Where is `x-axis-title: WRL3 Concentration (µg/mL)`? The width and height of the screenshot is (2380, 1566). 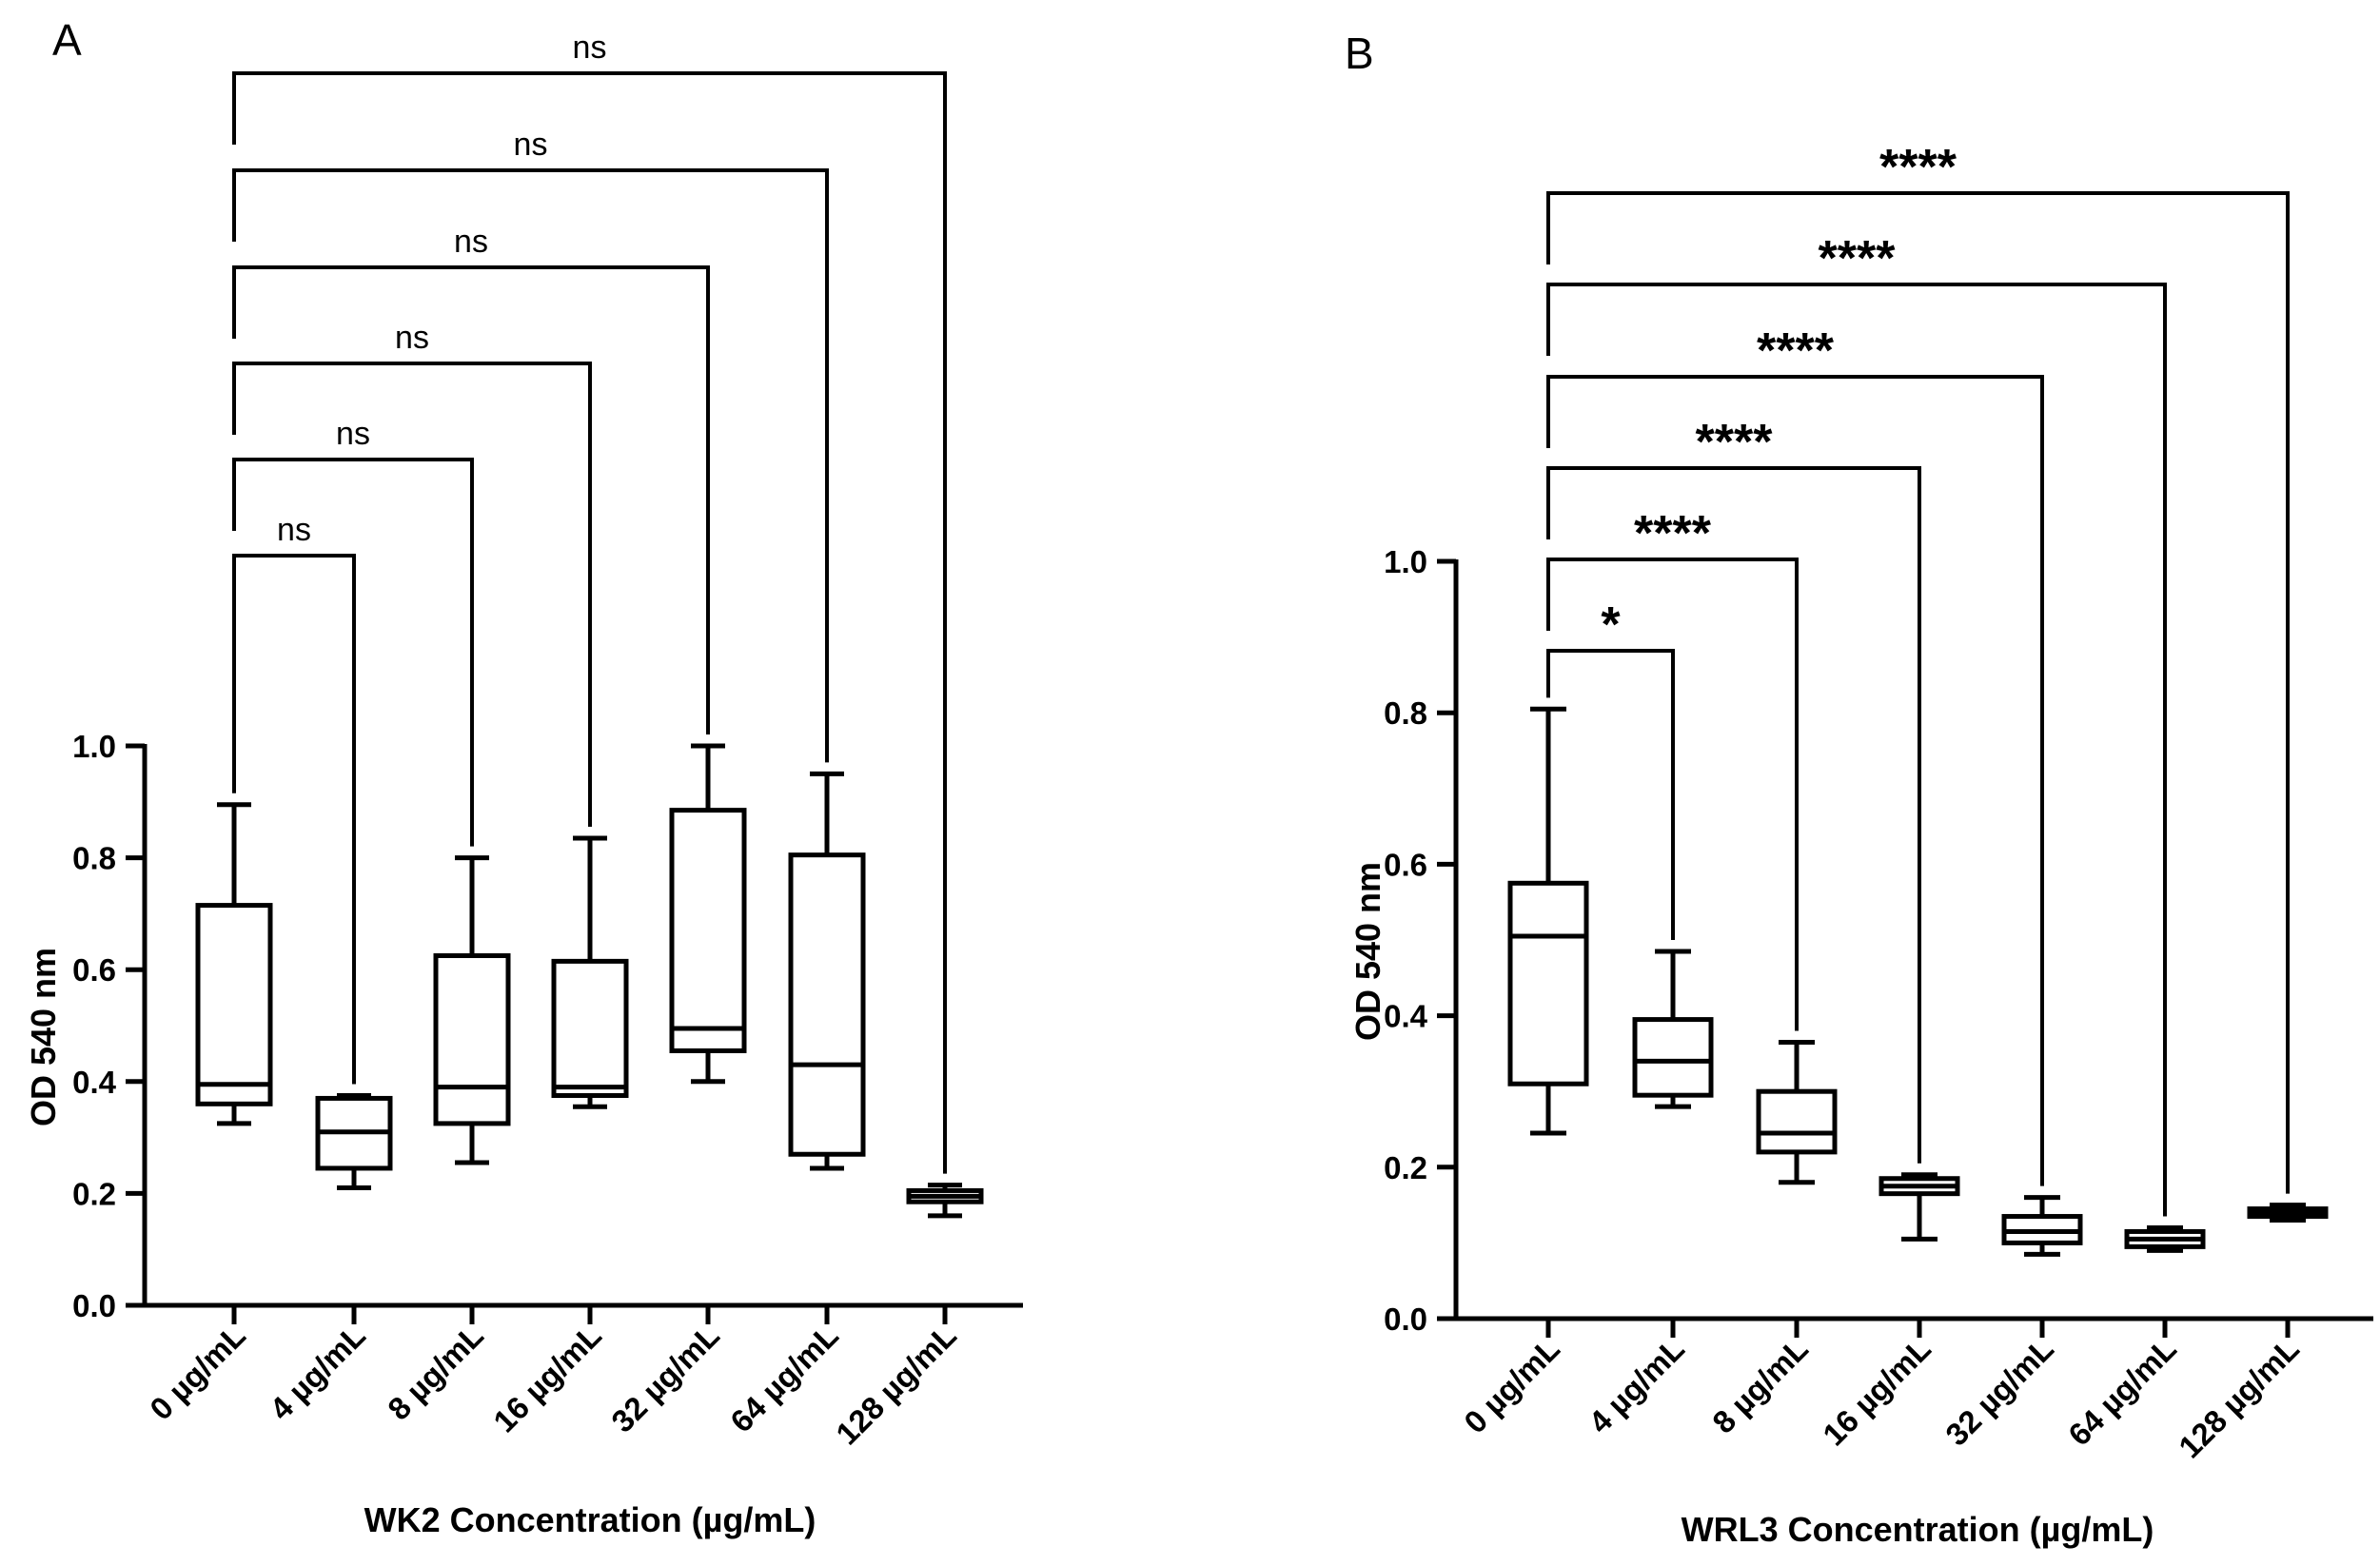 x-axis-title: WRL3 Concentration (µg/mL) is located at coordinates (1918, 1529).